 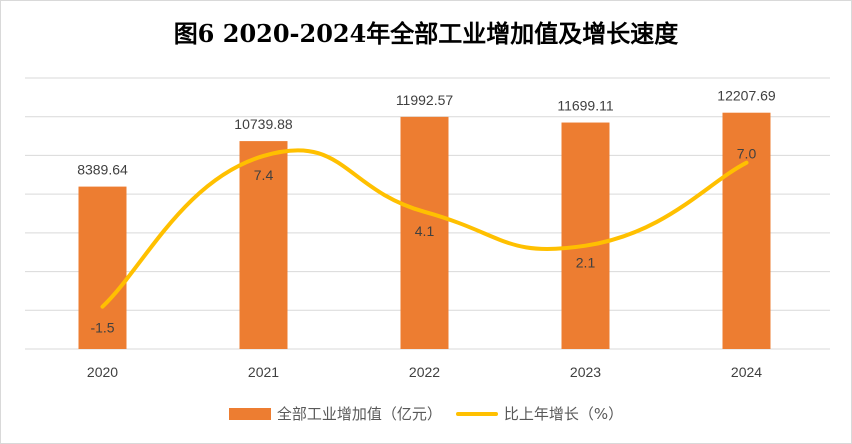 What do you see at coordinates (359, 414) in the screenshot?
I see `legend-label-bar: 全部工业增加值（亿元）` at bounding box center [359, 414].